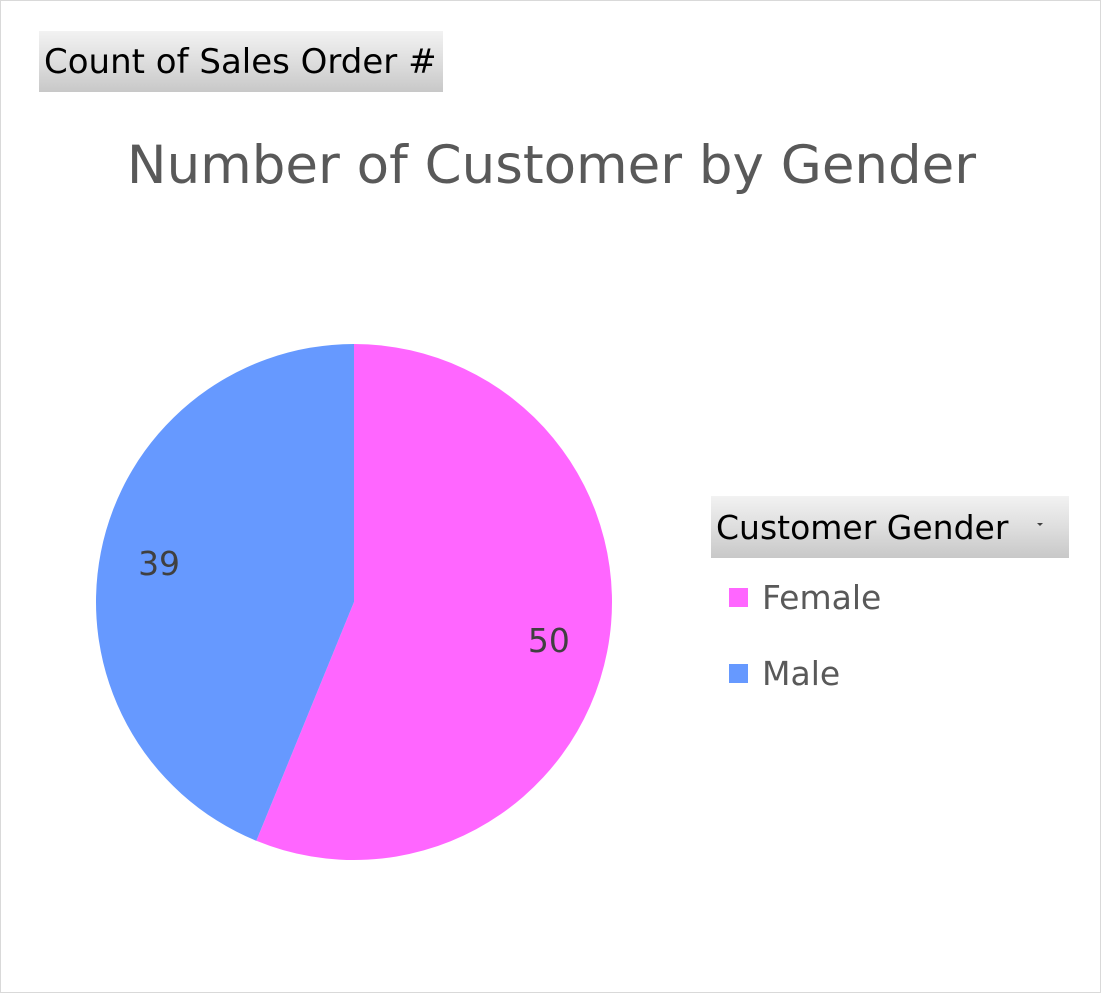  I want to click on legend-field-label: Customer Gender, so click(862, 527).